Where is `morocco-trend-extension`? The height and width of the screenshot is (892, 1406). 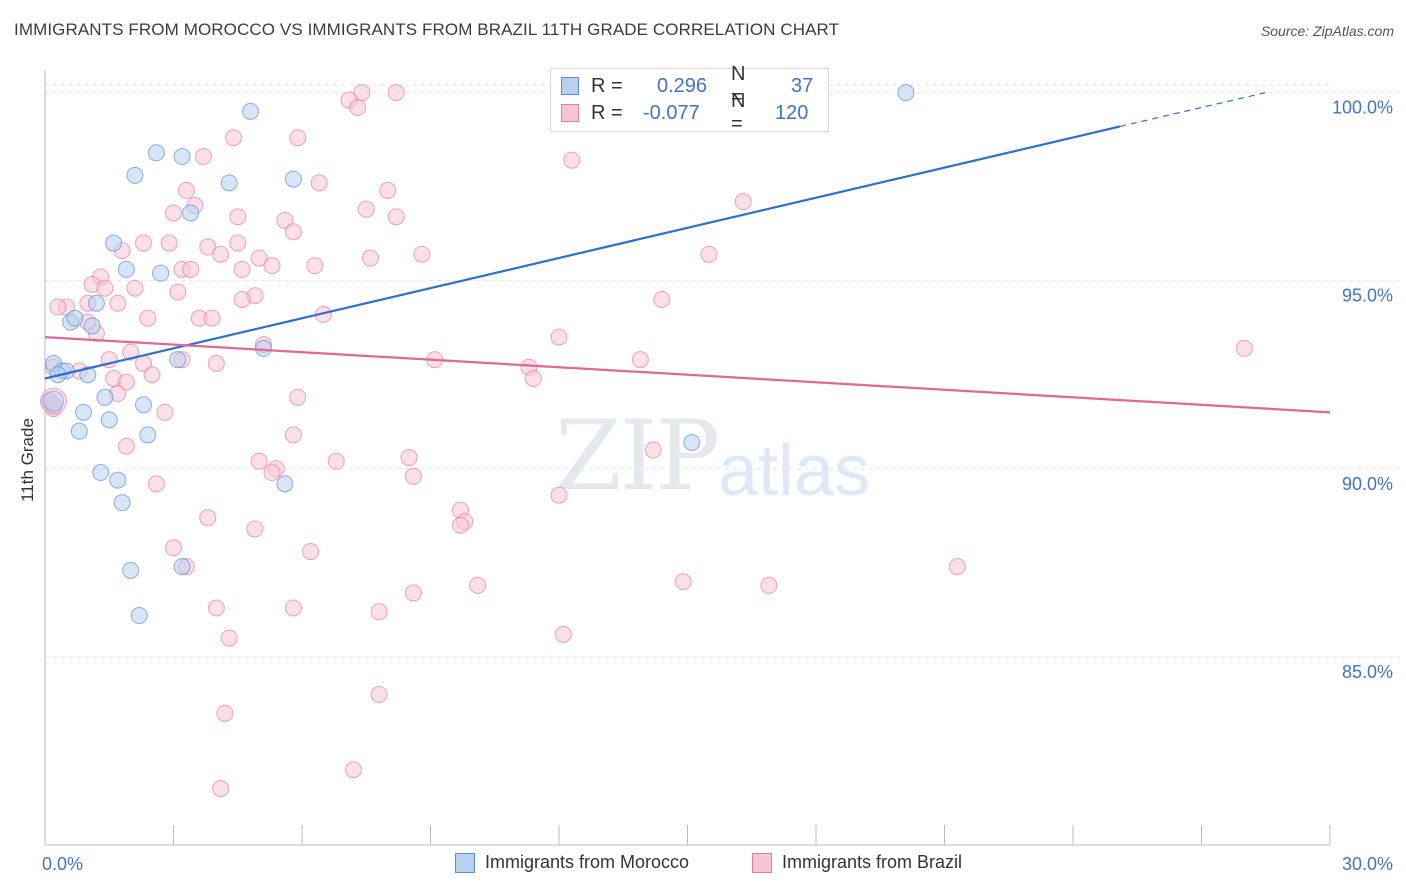
morocco-trend-extension is located at coordinates (1192, 109).